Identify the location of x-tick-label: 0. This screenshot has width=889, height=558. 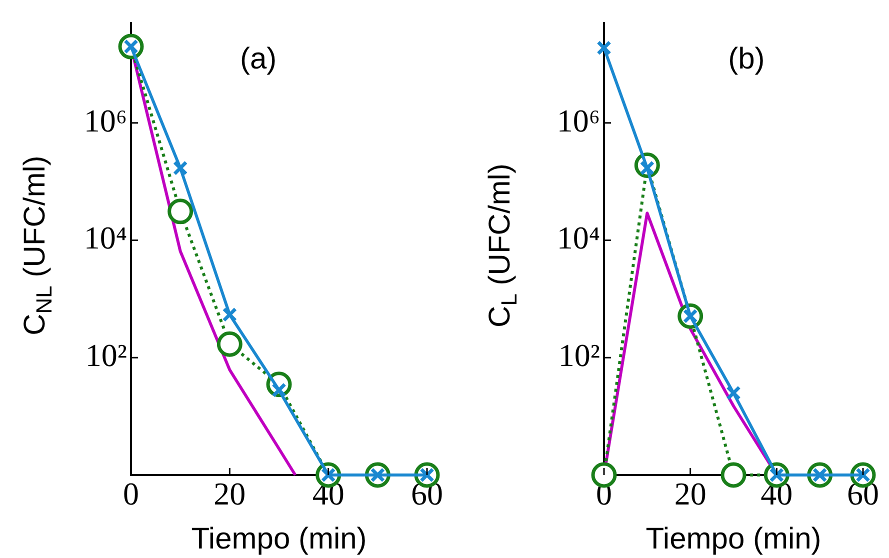
(131, 494).